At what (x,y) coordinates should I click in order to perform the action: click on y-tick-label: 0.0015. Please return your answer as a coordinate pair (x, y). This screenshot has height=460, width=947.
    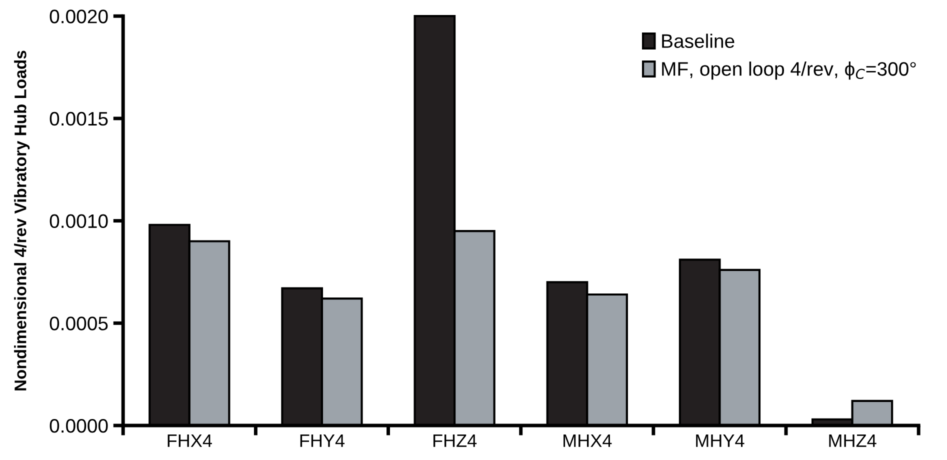
    Looking at the image, I should click on (79, 119).